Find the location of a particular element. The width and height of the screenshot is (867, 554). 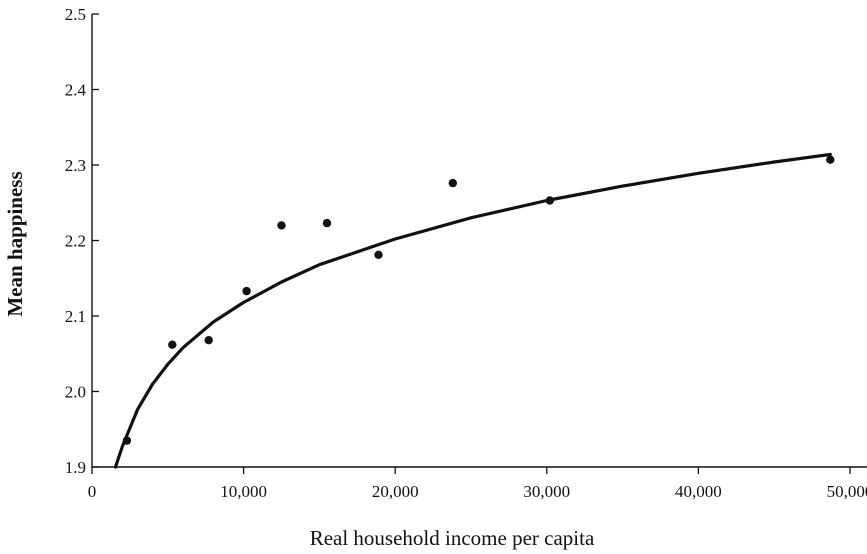

x-tick-label: 30,000 is located at coordinates (546, 491).